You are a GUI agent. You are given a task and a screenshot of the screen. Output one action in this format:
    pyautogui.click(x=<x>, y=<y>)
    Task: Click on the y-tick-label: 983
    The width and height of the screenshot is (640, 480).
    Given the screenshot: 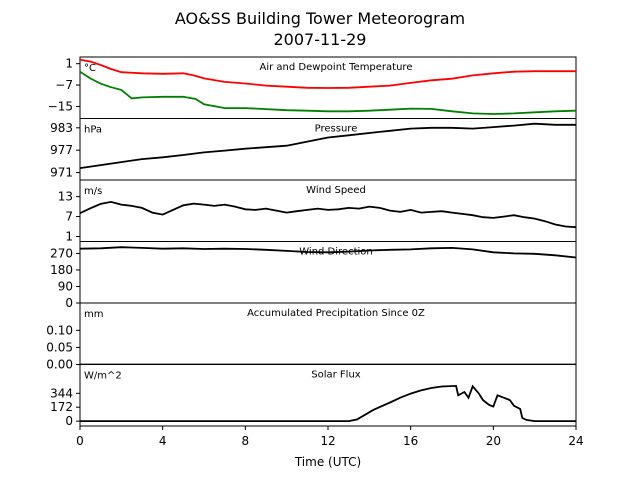 What is the action you would take?
    pyautogui.click(x=61, y=128)
    